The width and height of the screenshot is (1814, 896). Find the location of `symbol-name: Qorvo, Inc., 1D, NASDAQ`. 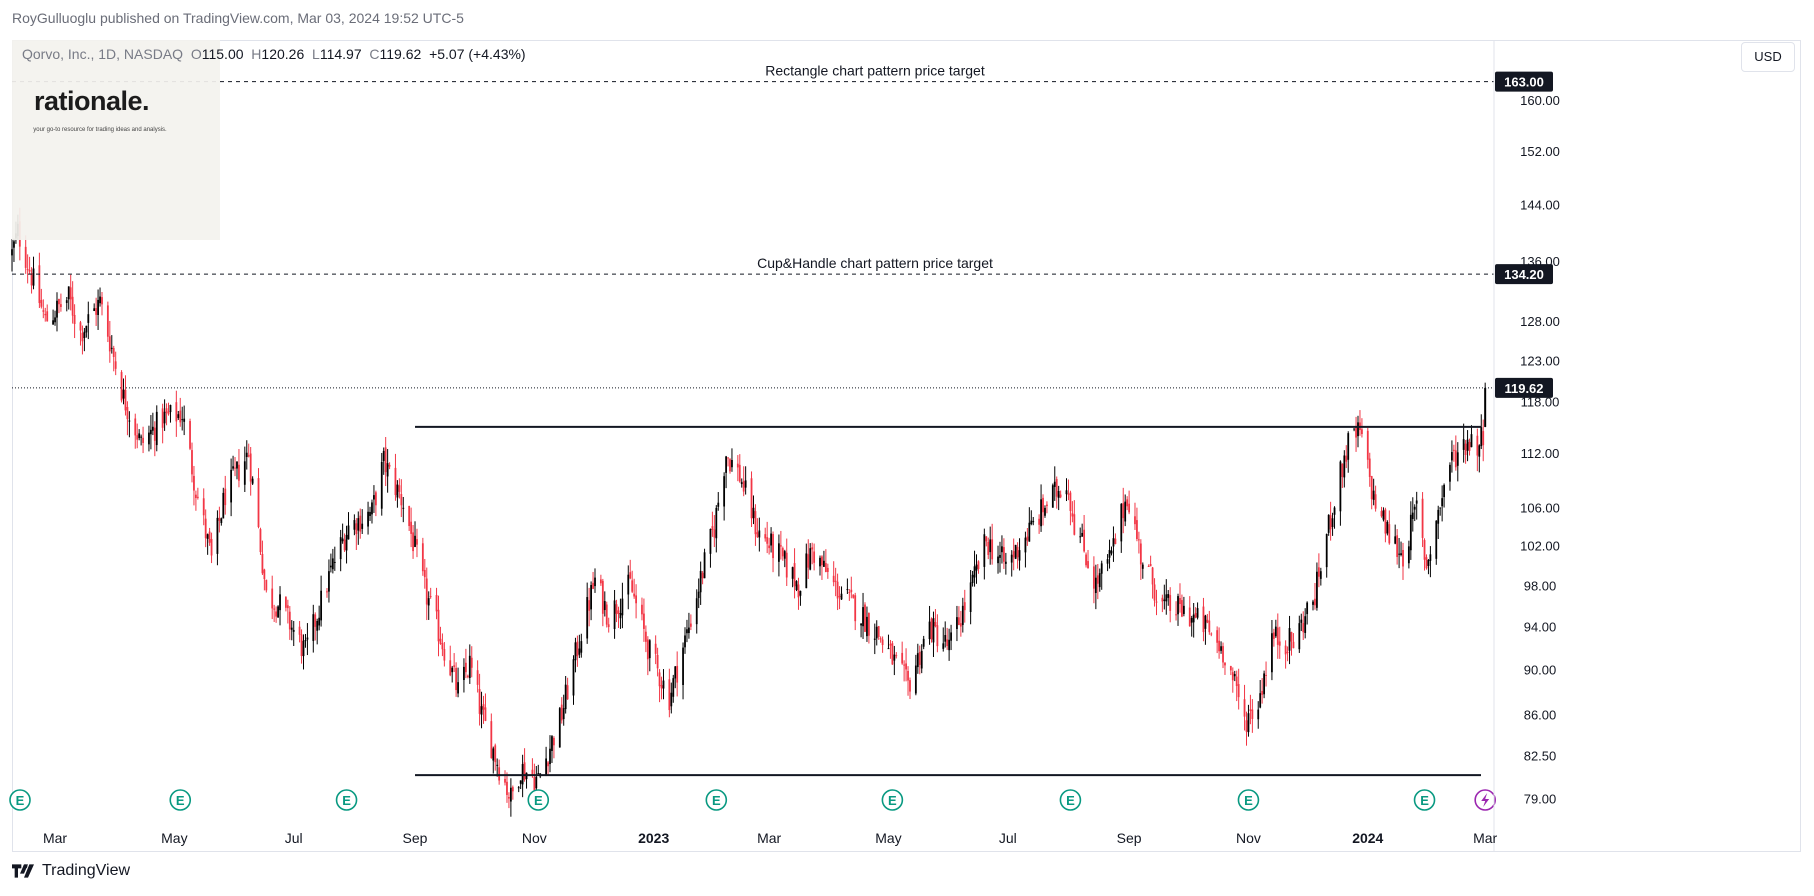

symbol-name: Qorvo, Inc., 1D, NASDAQ is located at coordinates (103, 54).